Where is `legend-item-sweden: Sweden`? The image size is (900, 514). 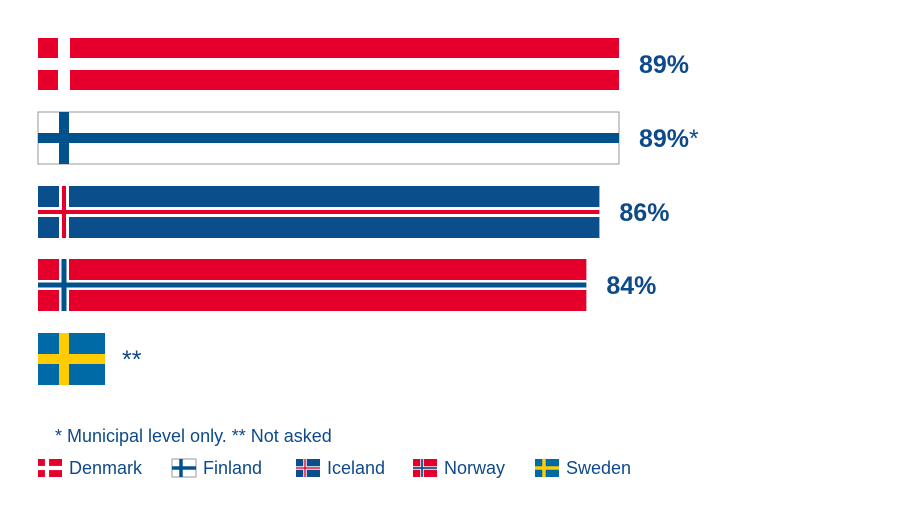
legend-item-sweden: Sweden is located at coordinates (583, 468).